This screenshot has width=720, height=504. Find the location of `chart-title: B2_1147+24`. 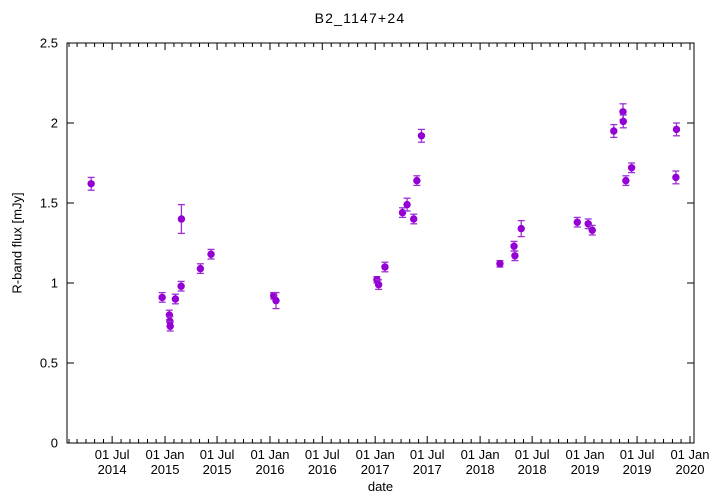

chart-title: B2_1147+24 is located at coordinates (360, 18).